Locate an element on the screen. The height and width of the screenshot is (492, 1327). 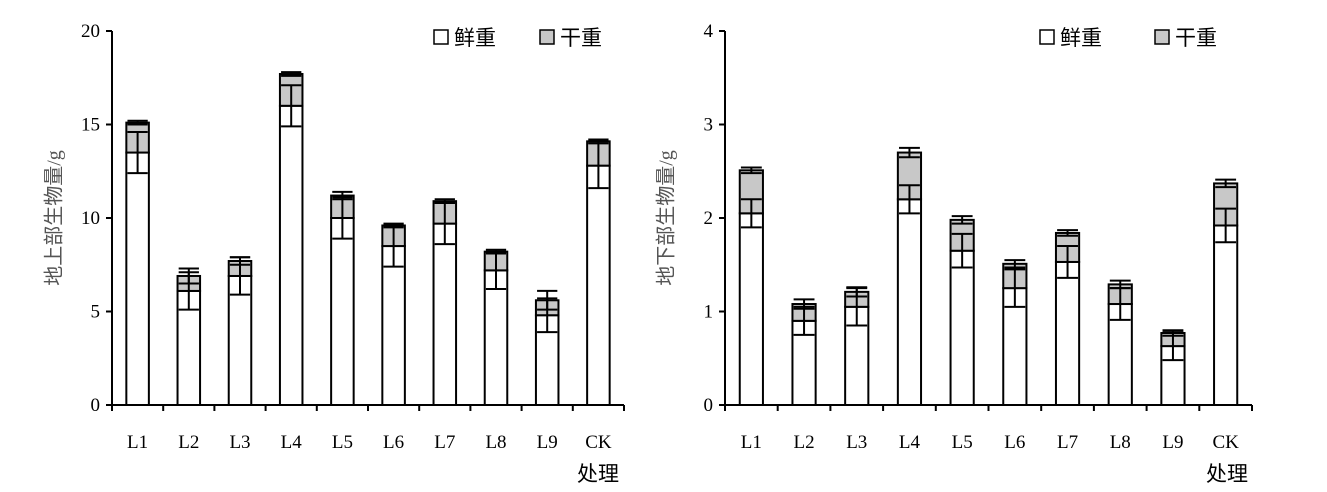
y-tick-label: 2 is located at coordinates (709, 218).